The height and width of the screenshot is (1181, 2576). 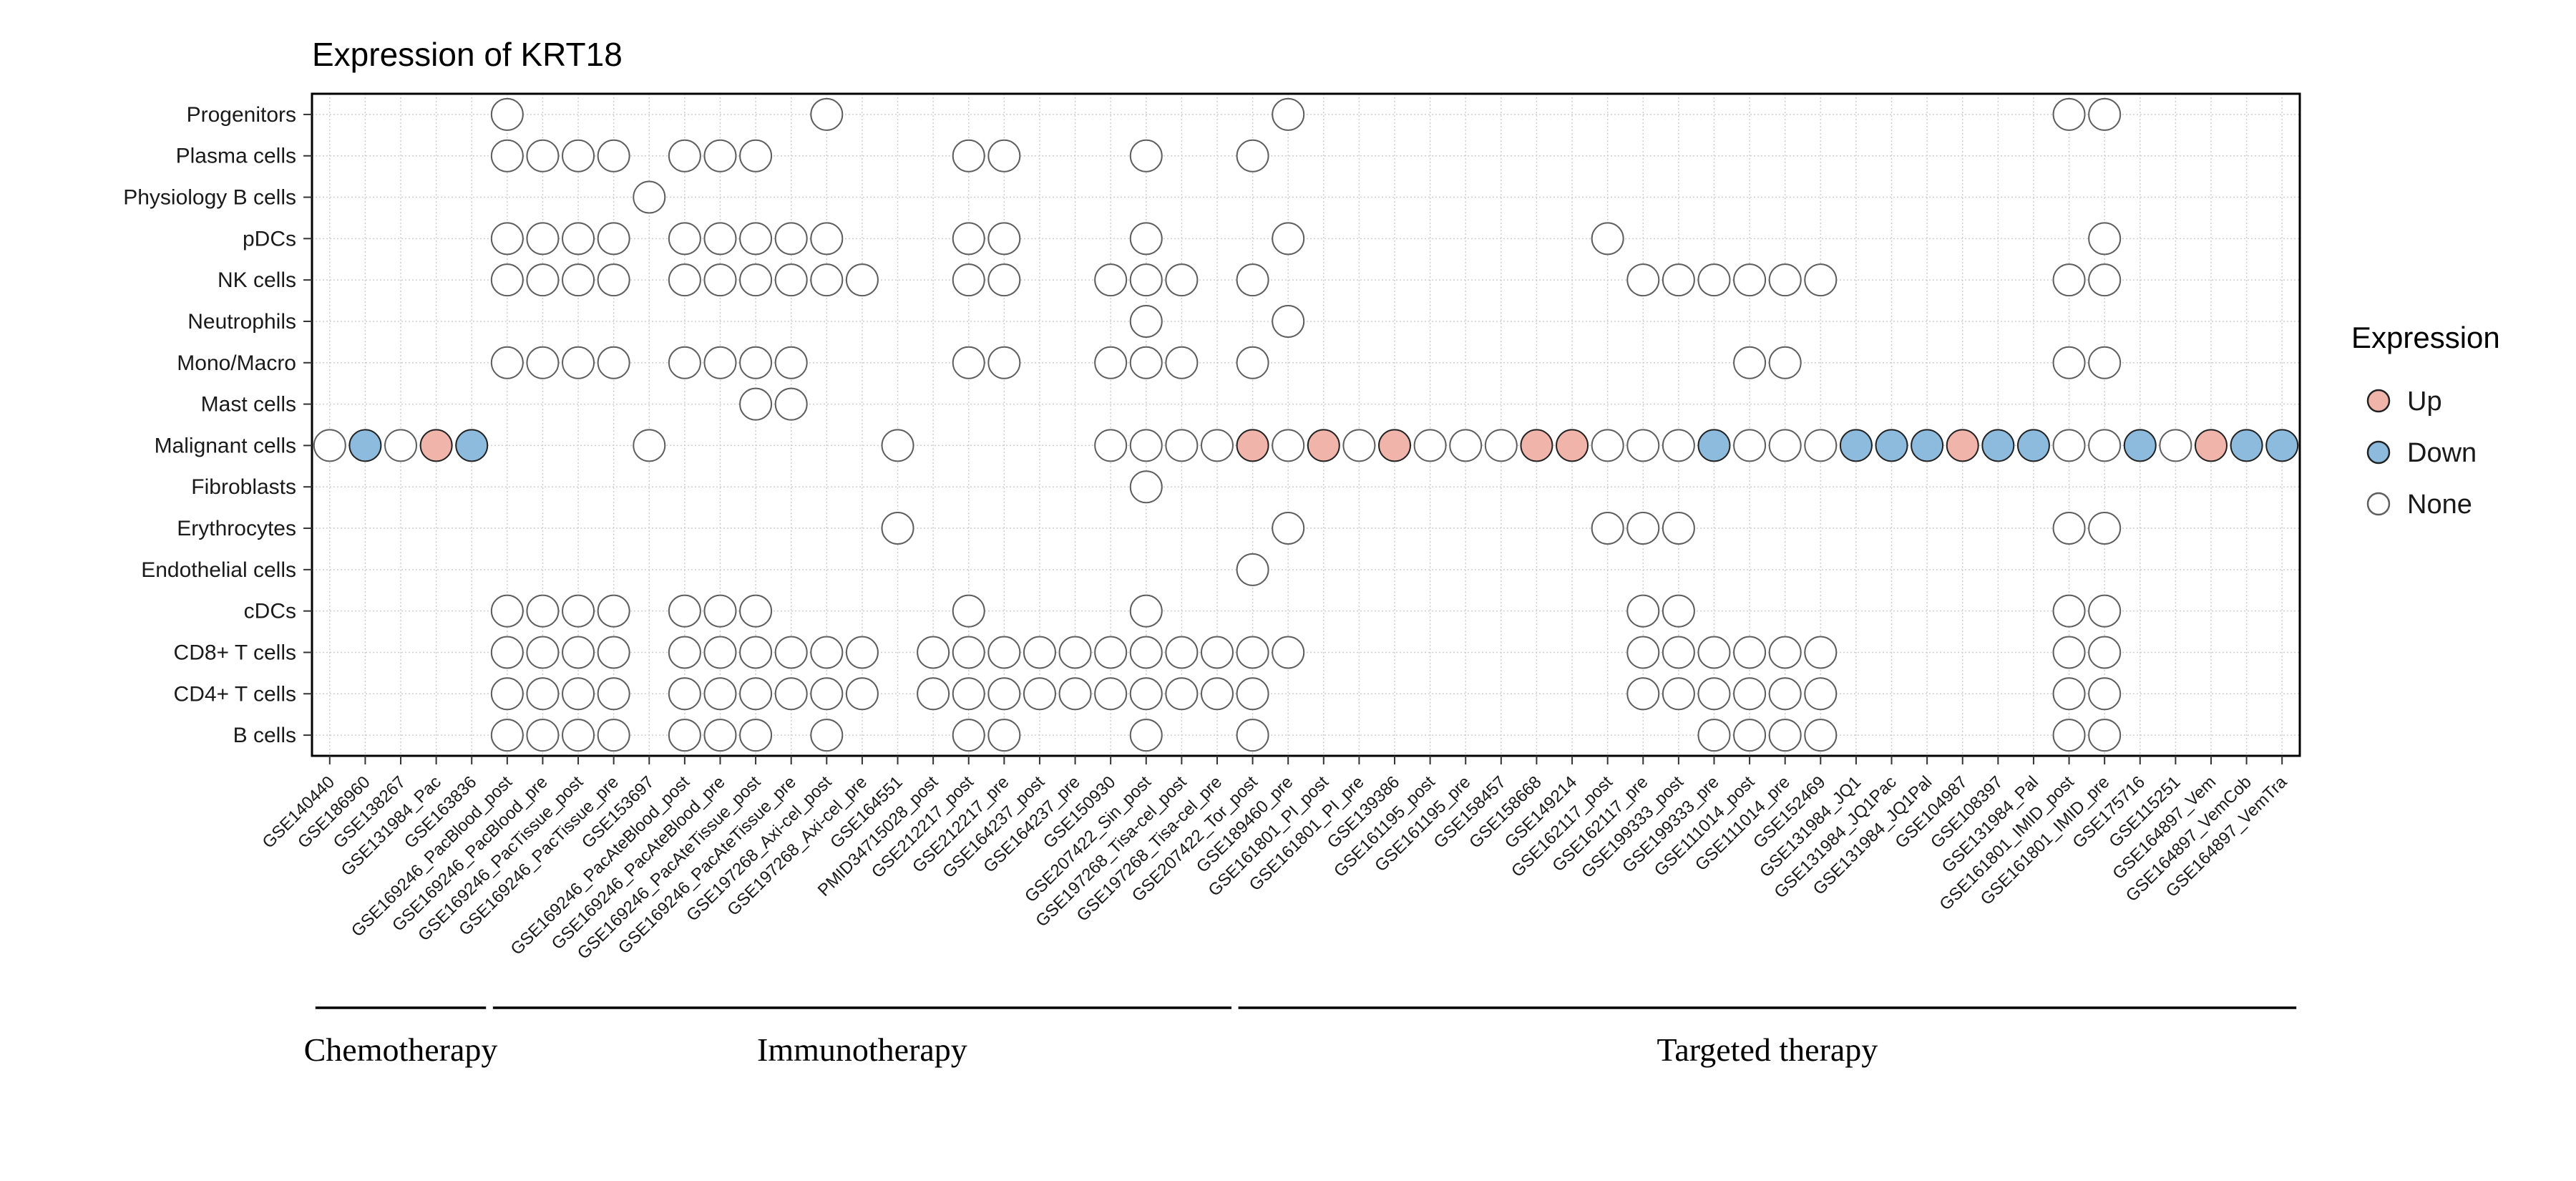 I want to click on plot-title: Expression of KRT18, so click(x=467, y=54).